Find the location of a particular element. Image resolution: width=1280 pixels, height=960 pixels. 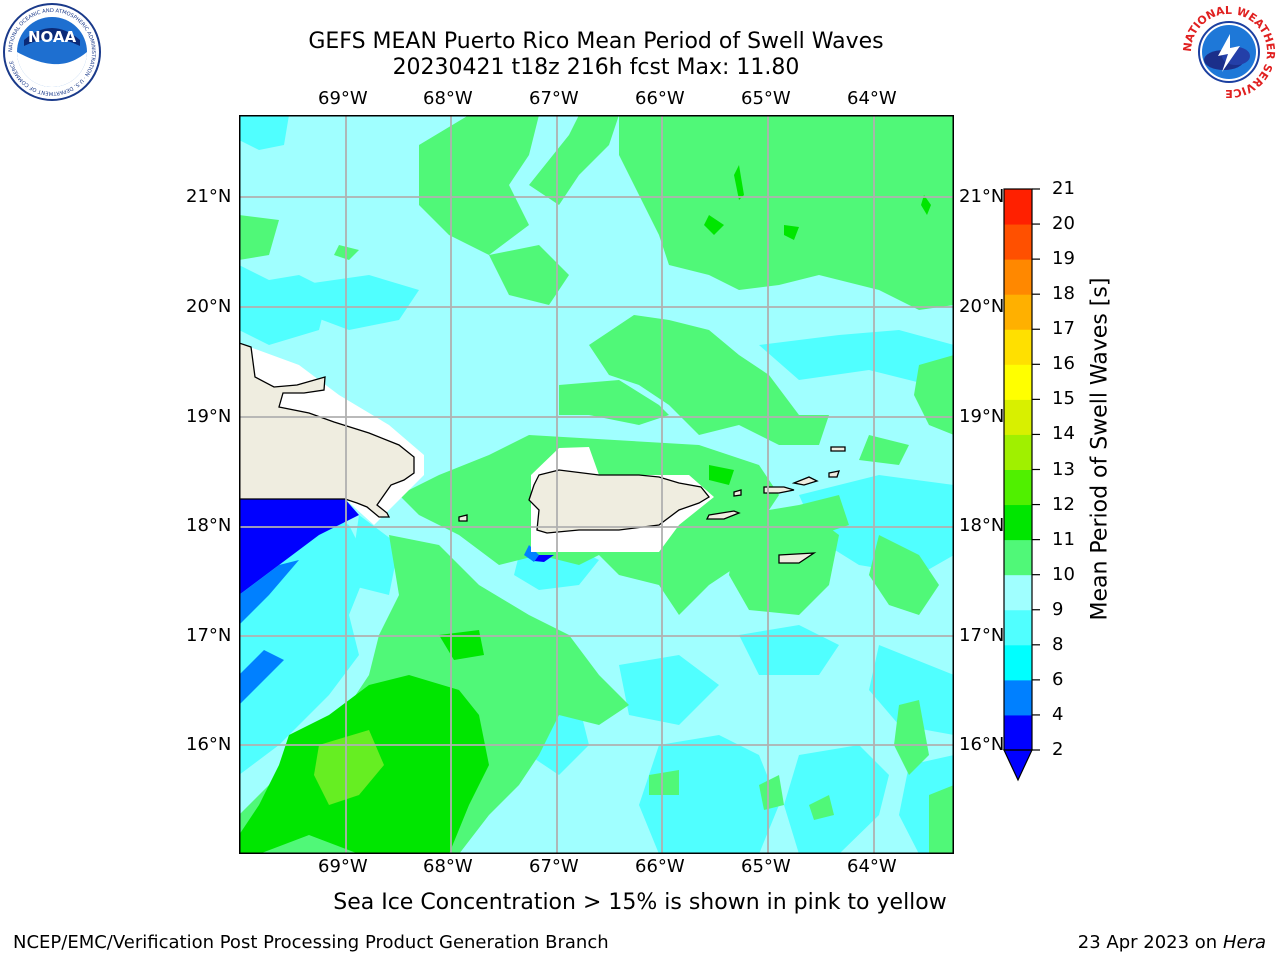

colorbar-tick-label: 9 is located at coordinates (1058, 609).